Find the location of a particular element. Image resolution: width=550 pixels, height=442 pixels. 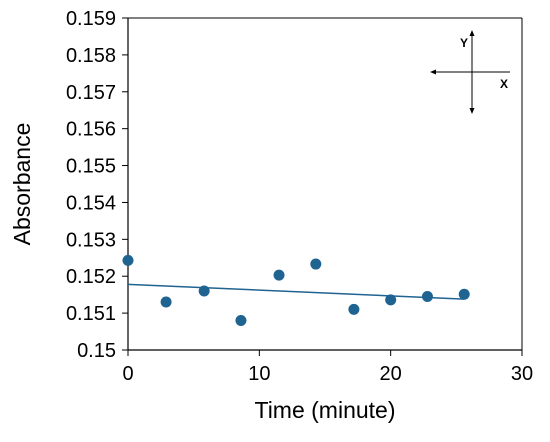

x-tick-label: 30 is located at coordinates (522, 374).